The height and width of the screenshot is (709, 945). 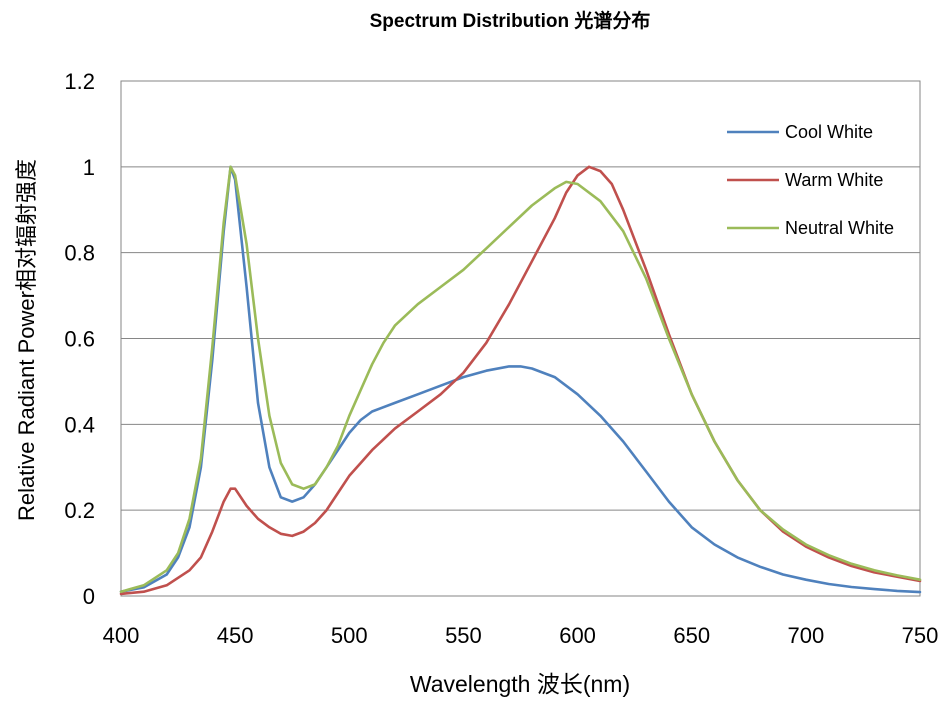 What do you see at coordinates (89, 596) in the screenshot?
I see `y-tick-label: 0` at bounding box center [89, 596].